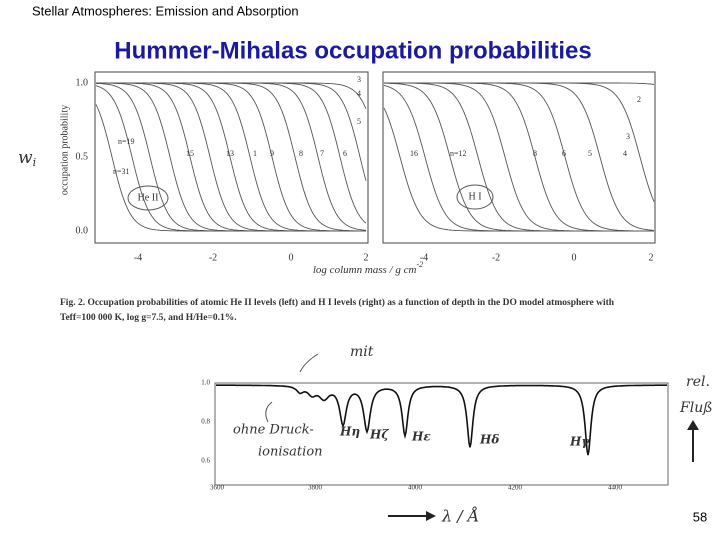  Describe the element at coordinates (489, 440) in the screenshot. I see `line-label: Hδ` at that location.